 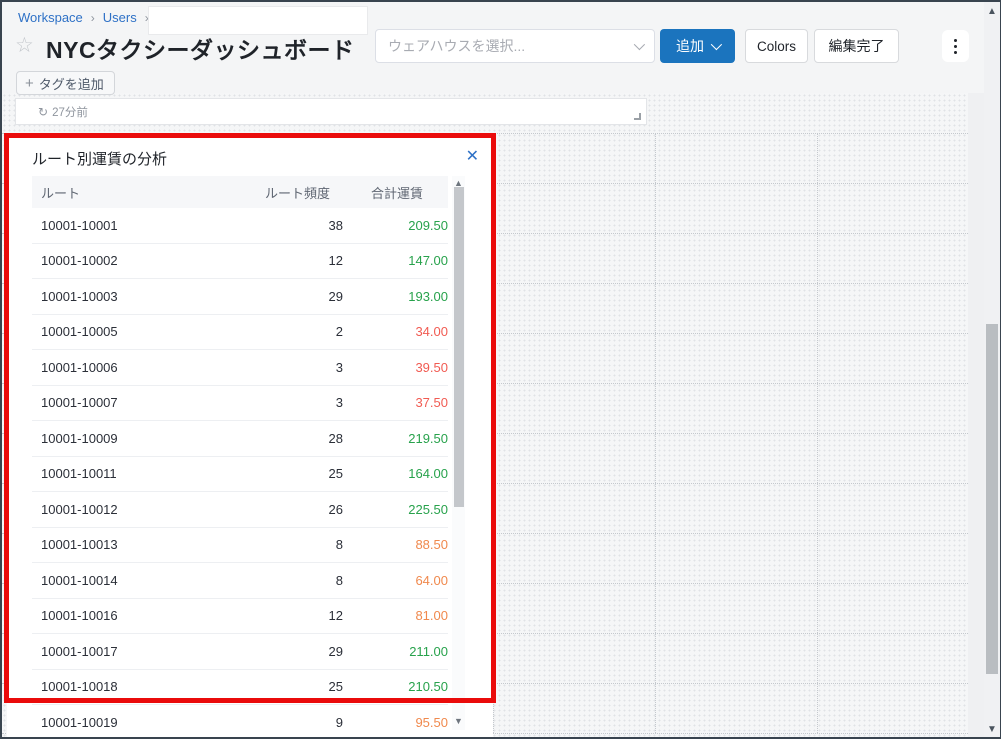 I want to click on cell-fare: 81.00, so click(x=431, y=616).